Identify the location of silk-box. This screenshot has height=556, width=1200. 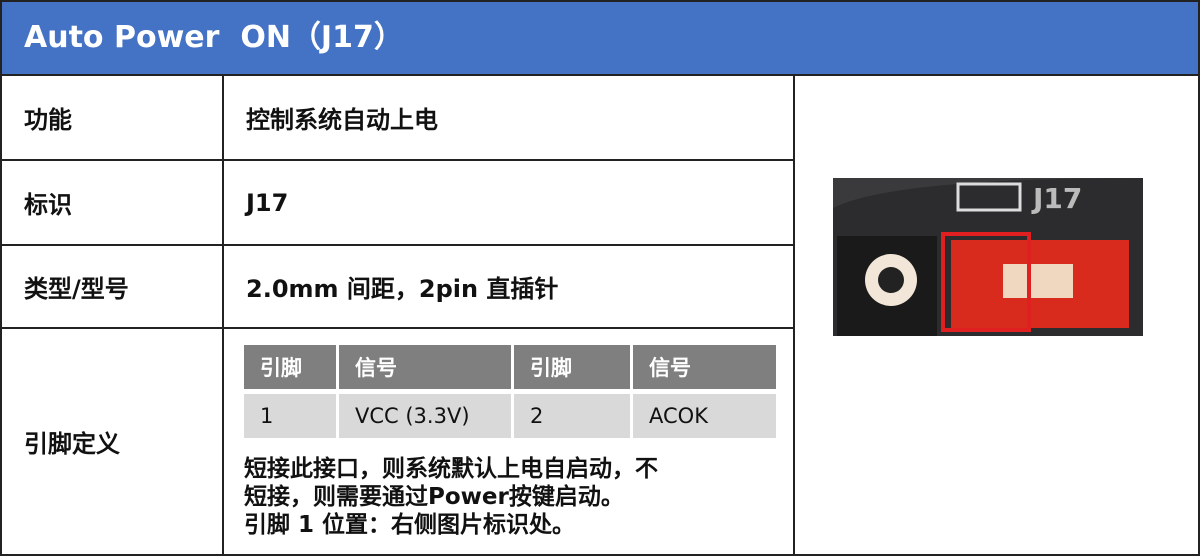
(989, 197).